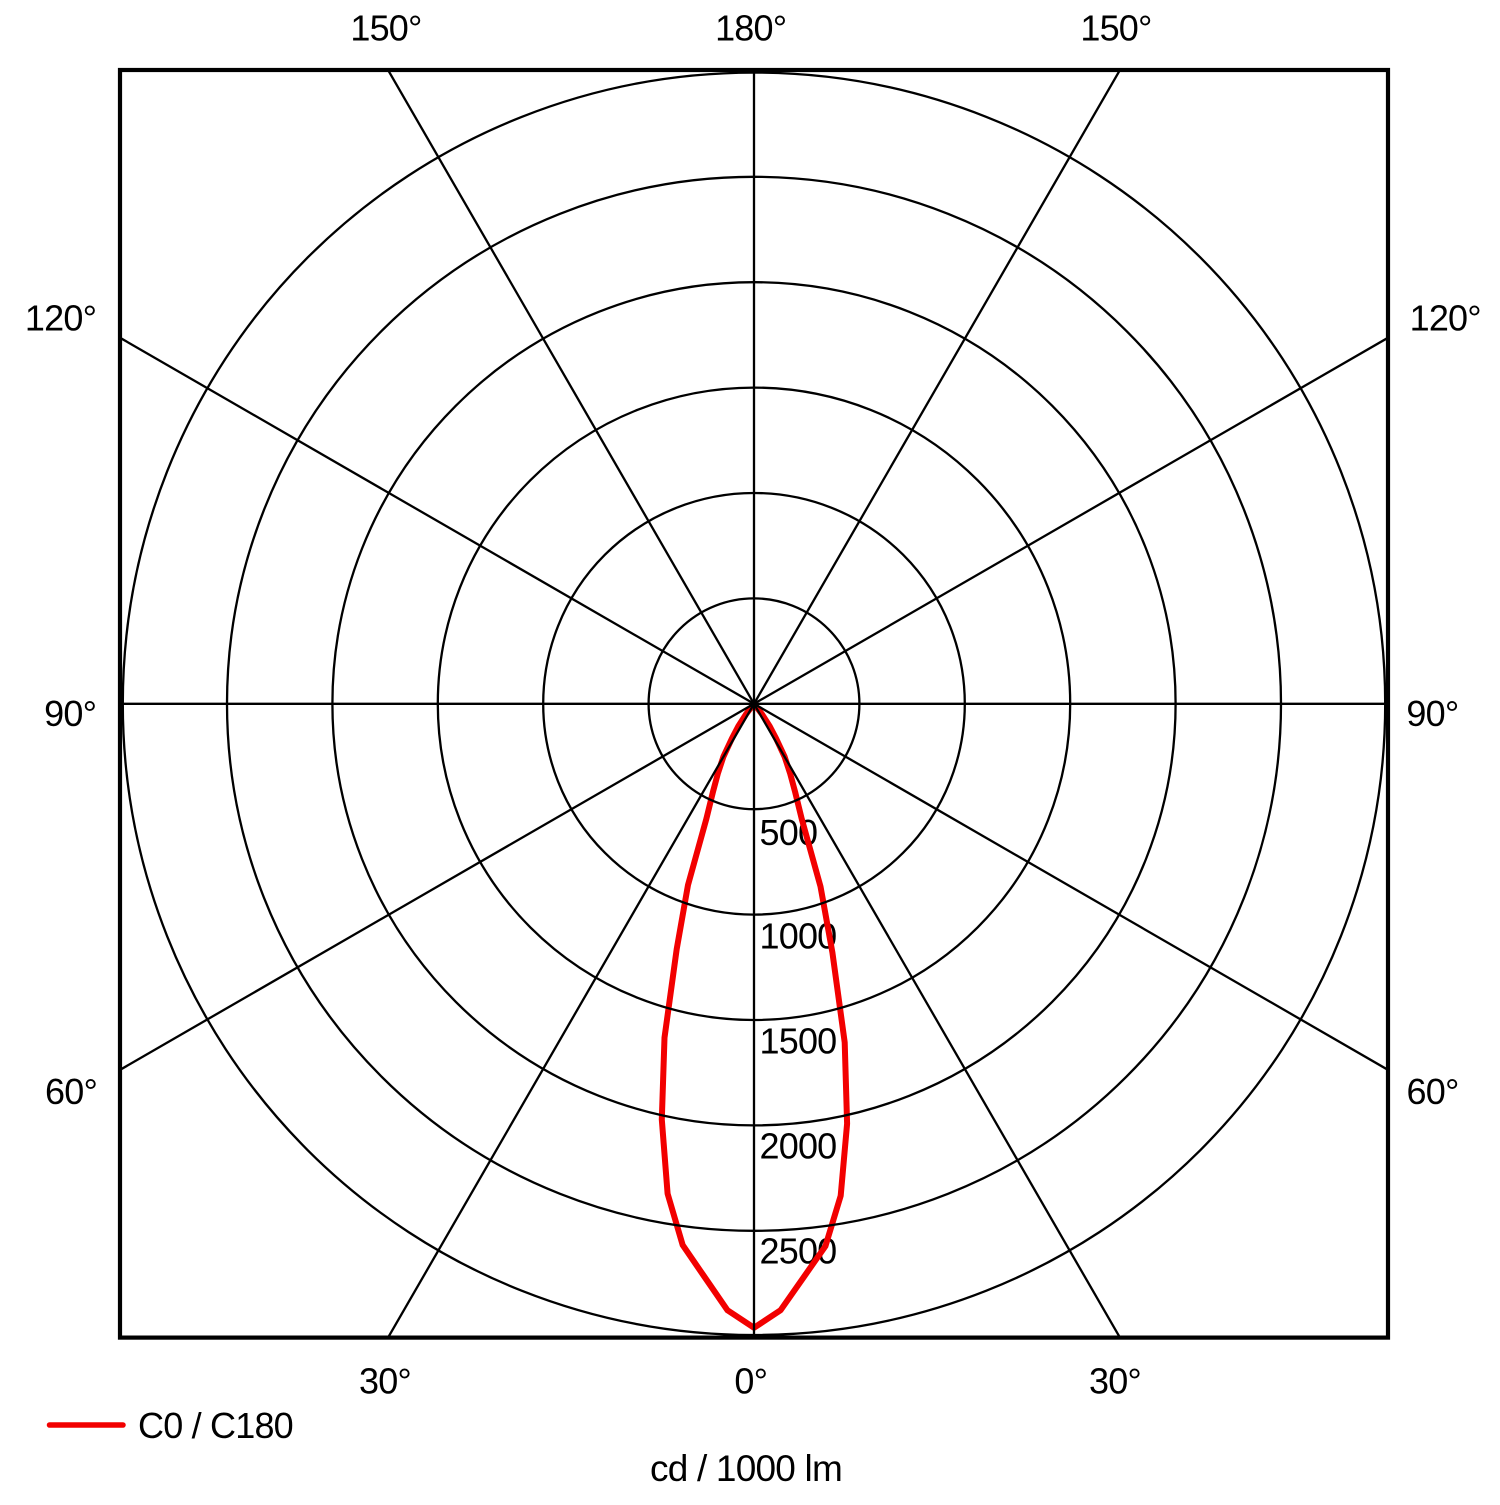 The image size is (1500, 1505). Describe the element at coordinates (750, 1380) in the screenshot. I see `svg-text: 0°` at that location.